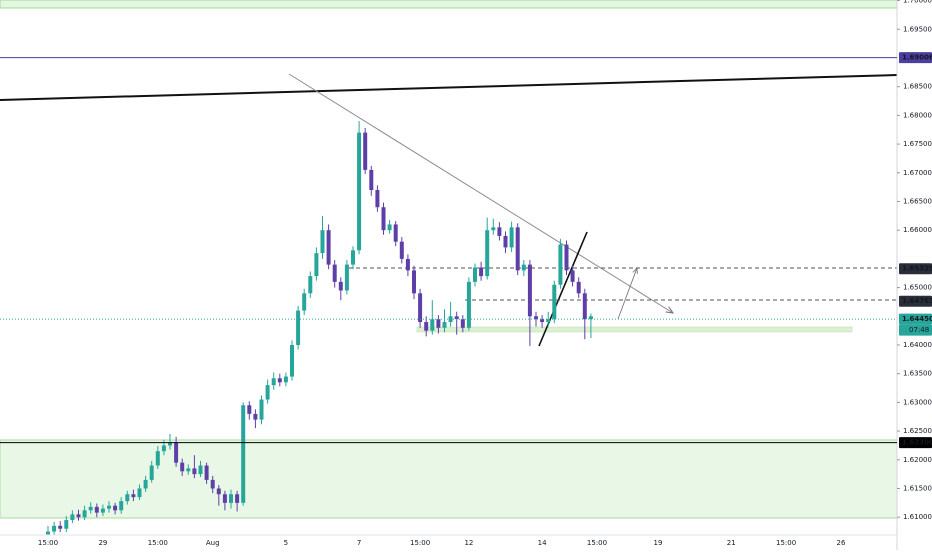 This screenshot has height=554, width=932. What do you see at coordinates (917, 345) in the screenshot?
I see `y-tick-label: 1.64000` at bounding box center [917, 345].